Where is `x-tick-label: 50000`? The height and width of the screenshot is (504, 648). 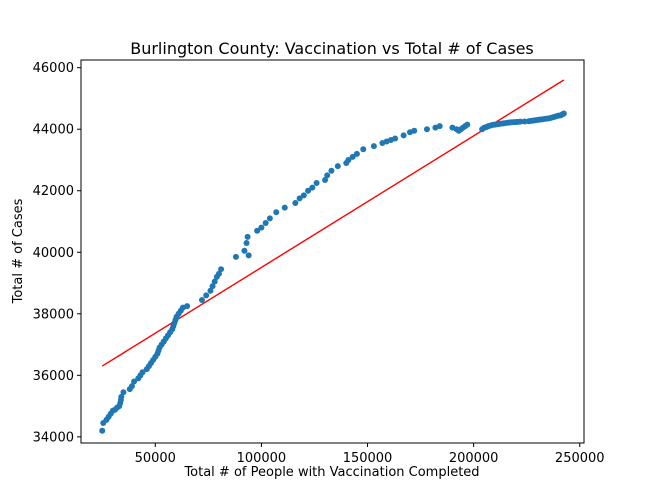 x-tick-label: 50000 is located at coordinates (155, 458).